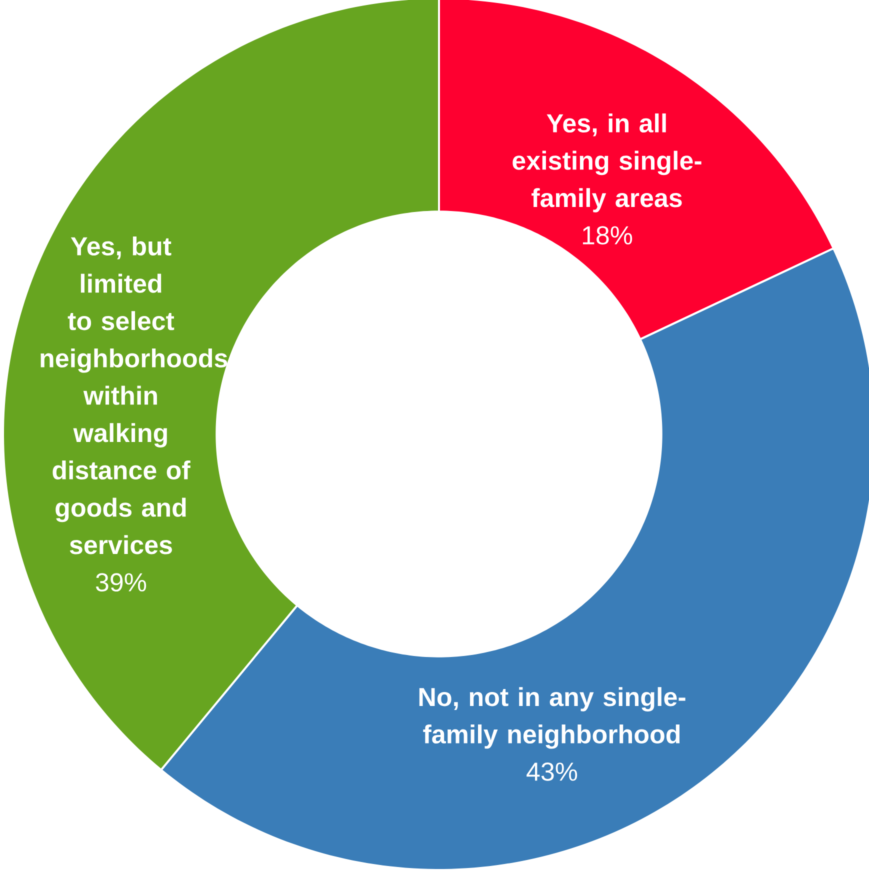 This screenshot has width=869, height=870. Describe the element at coordinates (121, 582) in the screenshot. I see `data-label: 39%` at that location.